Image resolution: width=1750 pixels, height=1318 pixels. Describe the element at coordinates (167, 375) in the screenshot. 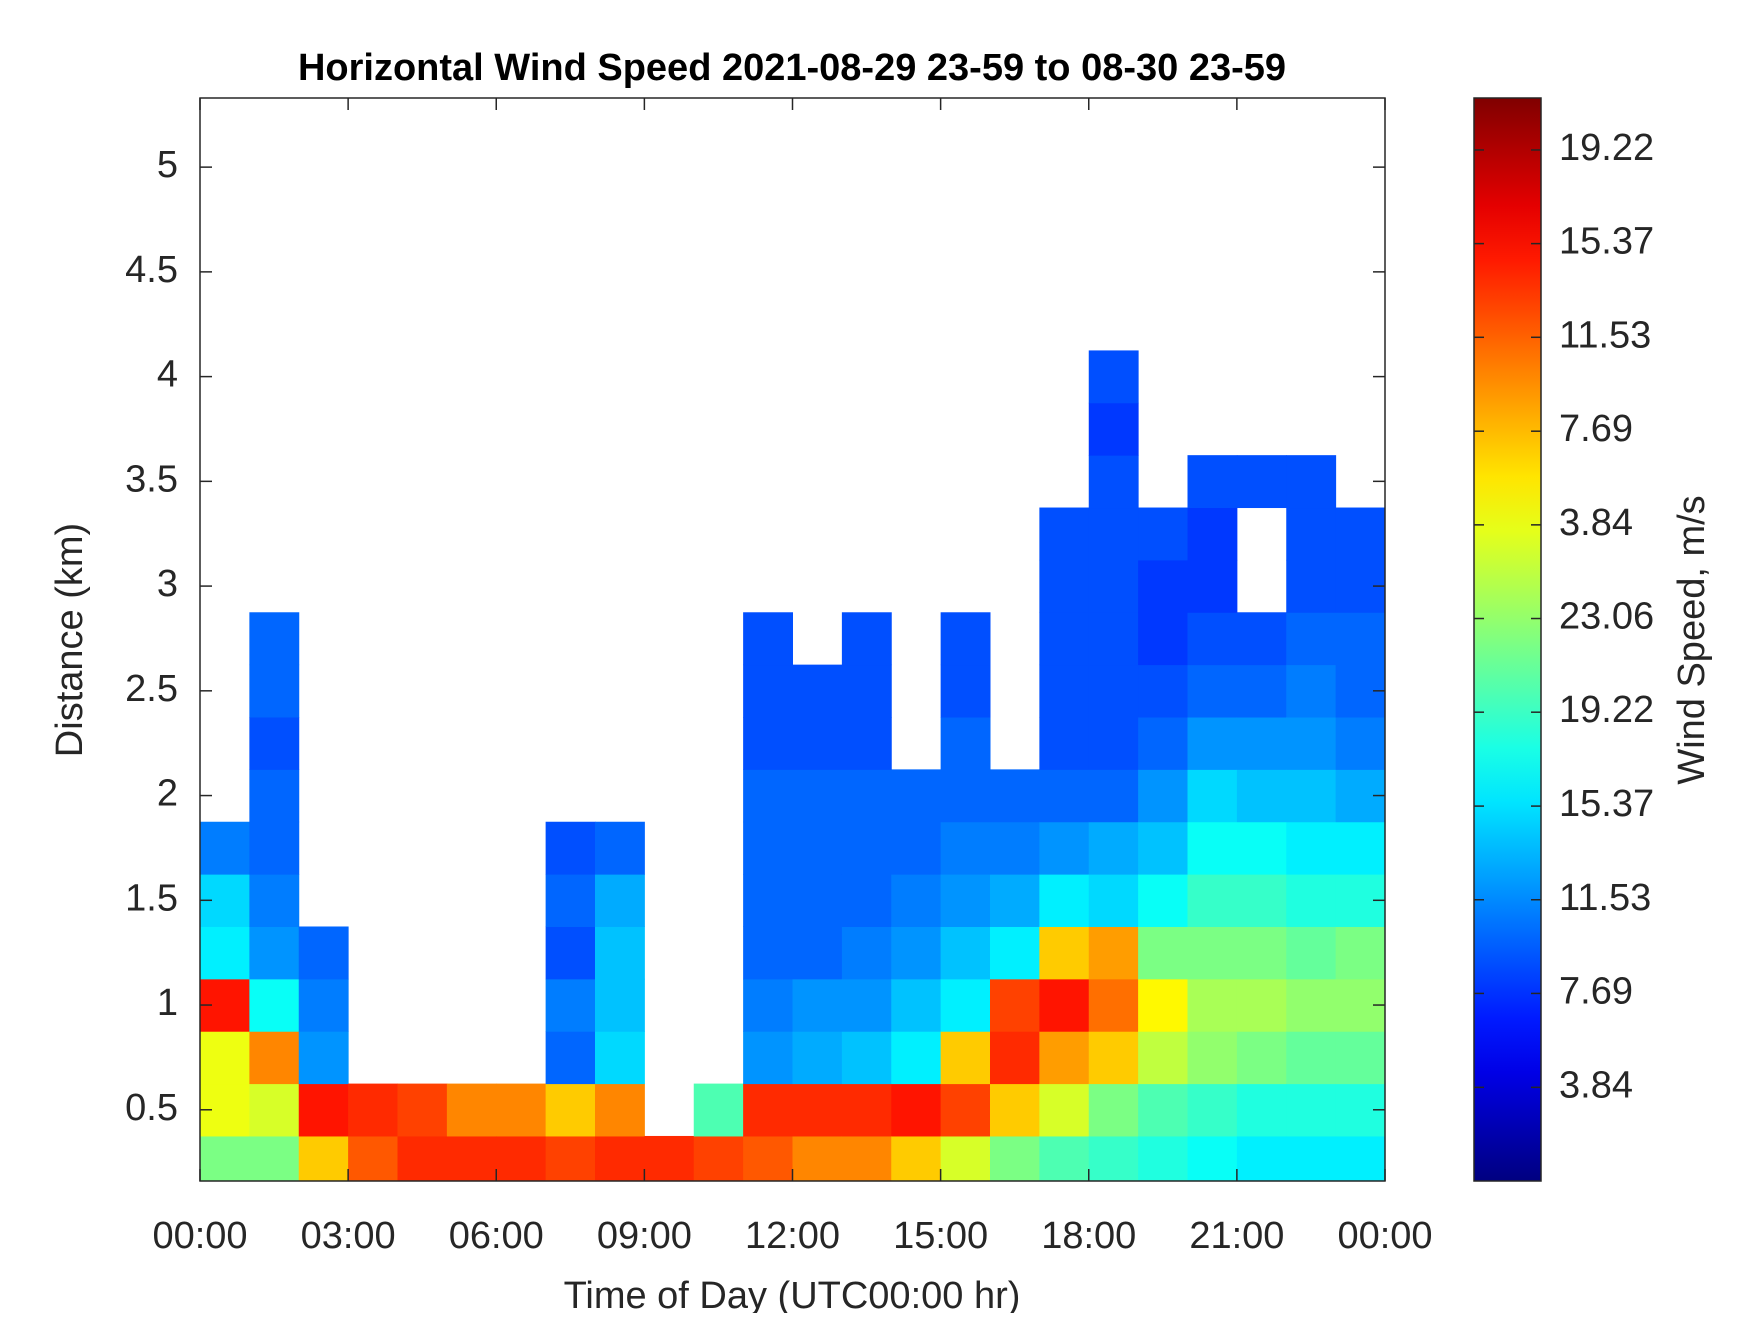

I see `y-tick-label: 4` at that location.